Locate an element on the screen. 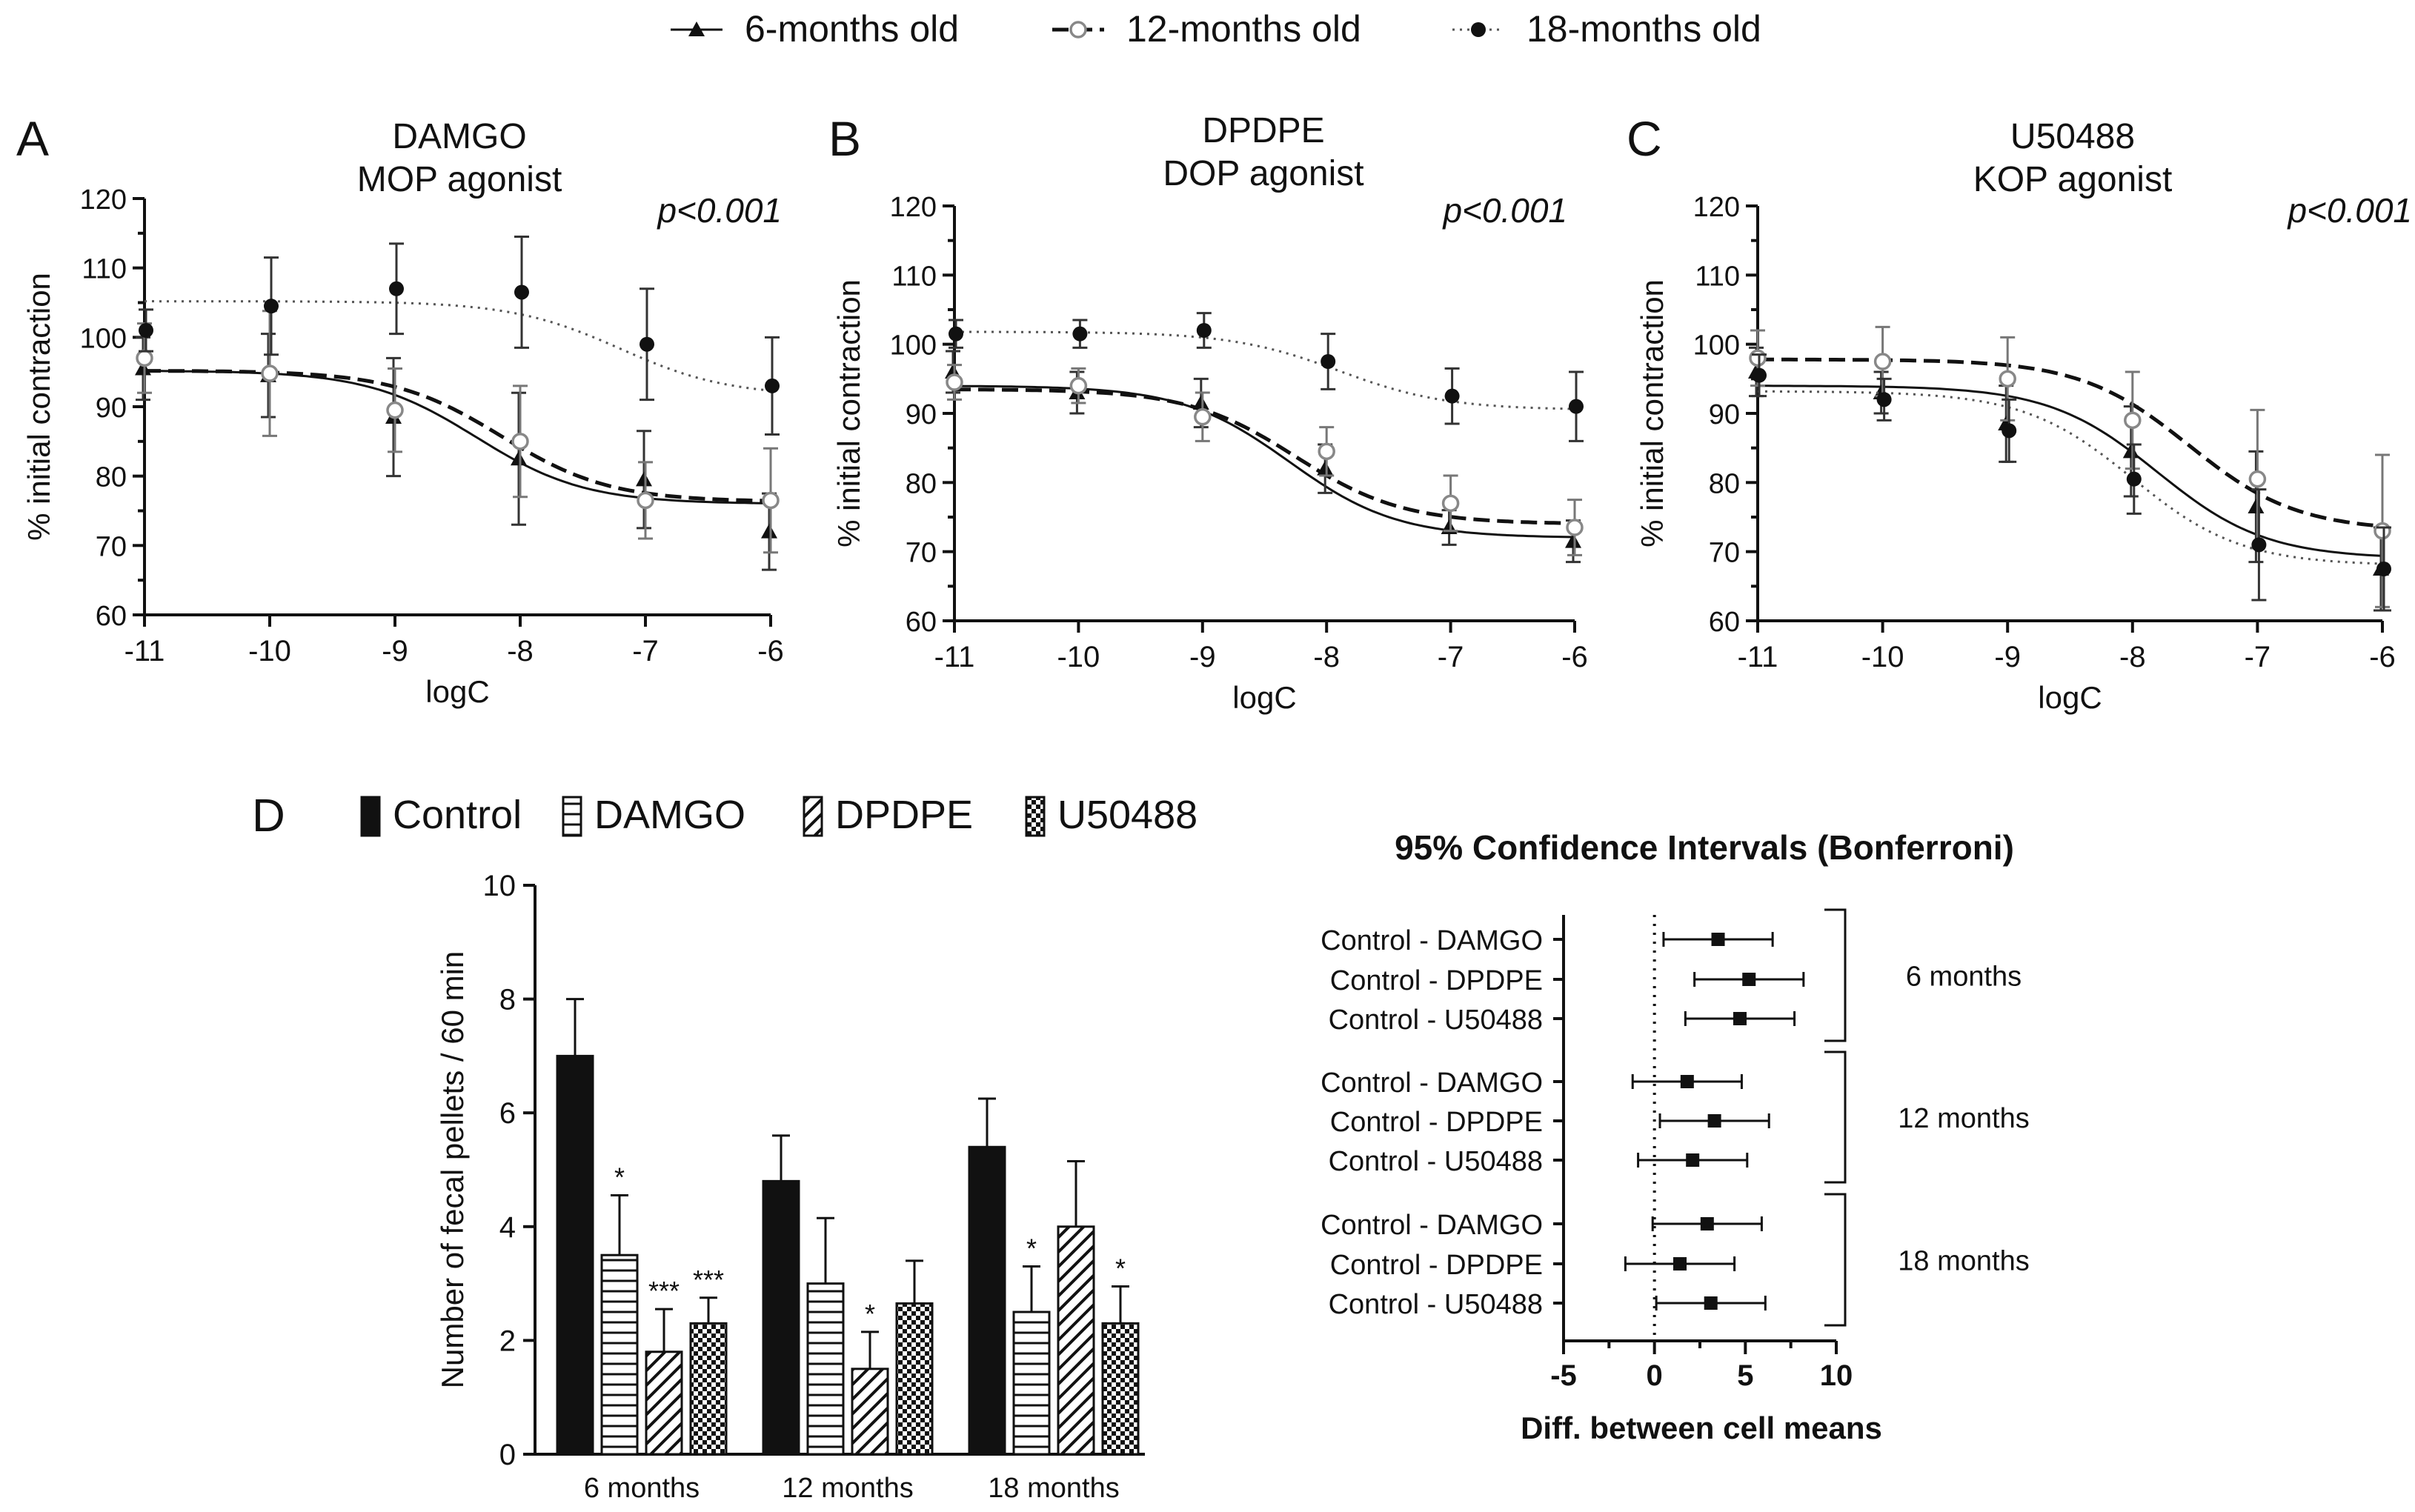  panel-subtitle: DOP agonist is located at coordinates (1263, 174).